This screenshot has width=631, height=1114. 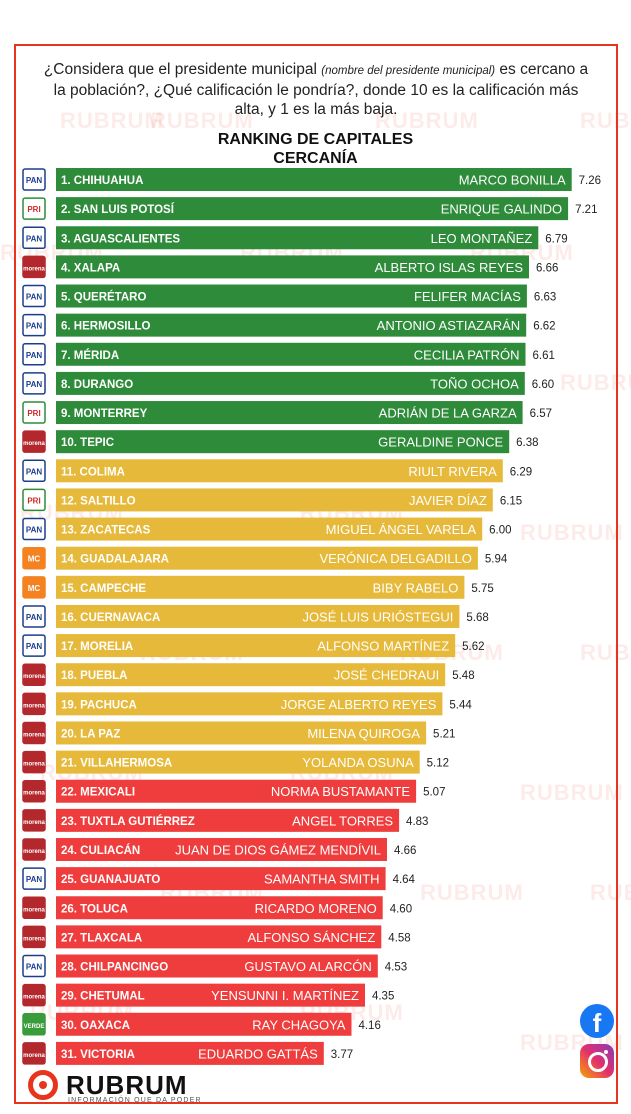 What do you see at coordinates (541, 414) in the screenshot?
I see `bar-value-label: 6.57` at bounding box center [541, 414].